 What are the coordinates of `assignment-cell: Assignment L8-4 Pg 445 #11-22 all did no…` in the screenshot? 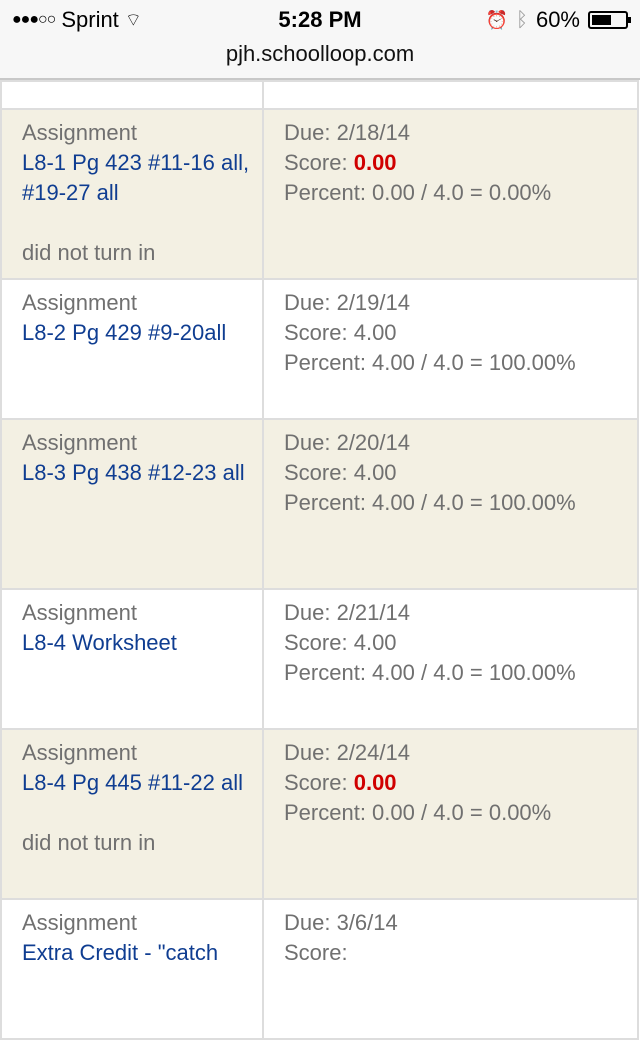 It's located at (132, 814).